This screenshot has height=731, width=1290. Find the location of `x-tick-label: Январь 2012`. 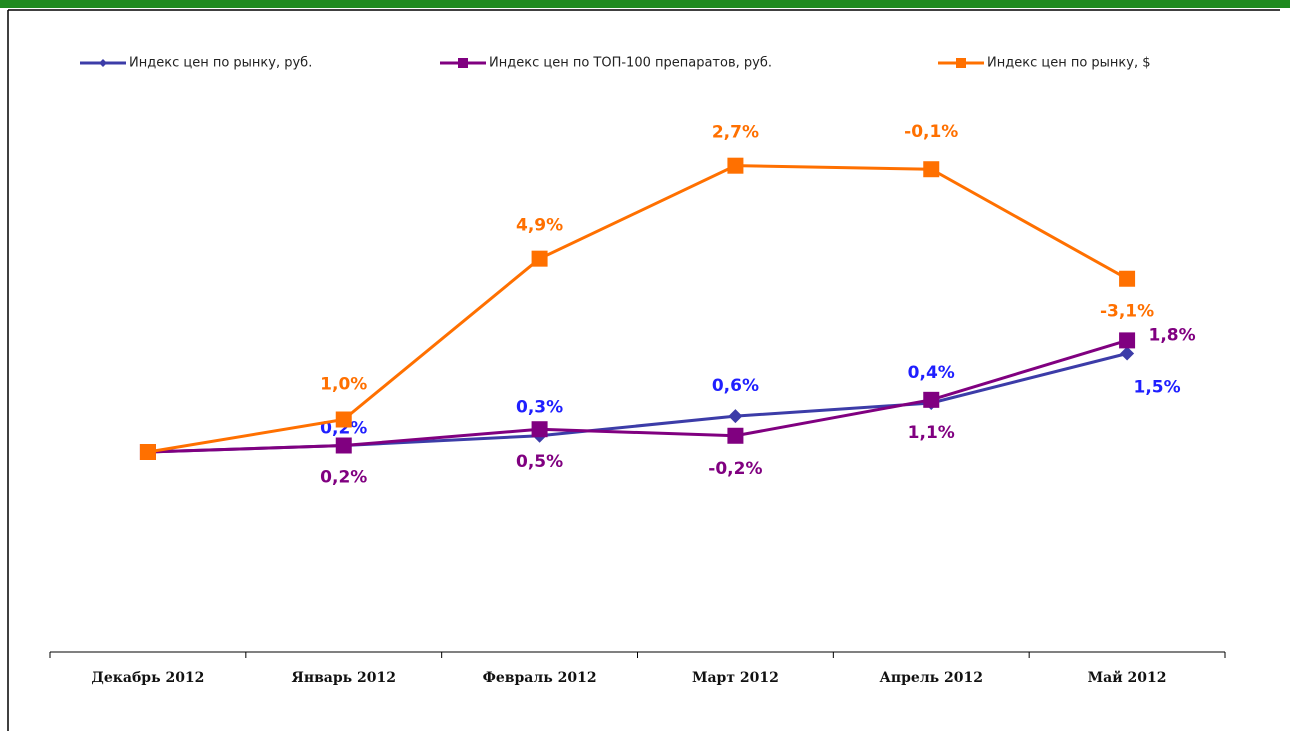

x-tick-label: Январь 2012 is located at coordinates (343, 678).